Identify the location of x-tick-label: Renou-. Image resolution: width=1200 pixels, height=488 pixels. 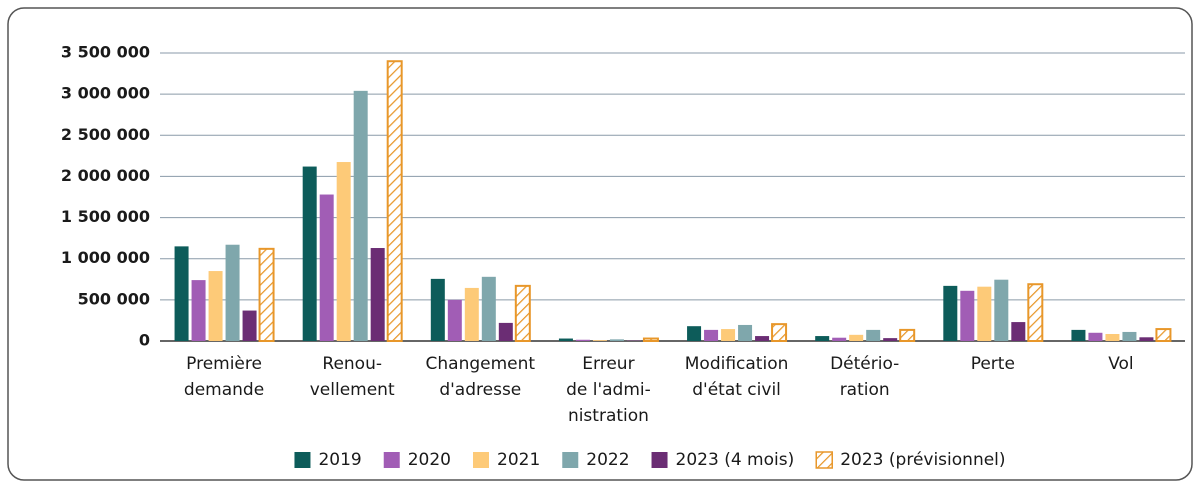
(352, 364).